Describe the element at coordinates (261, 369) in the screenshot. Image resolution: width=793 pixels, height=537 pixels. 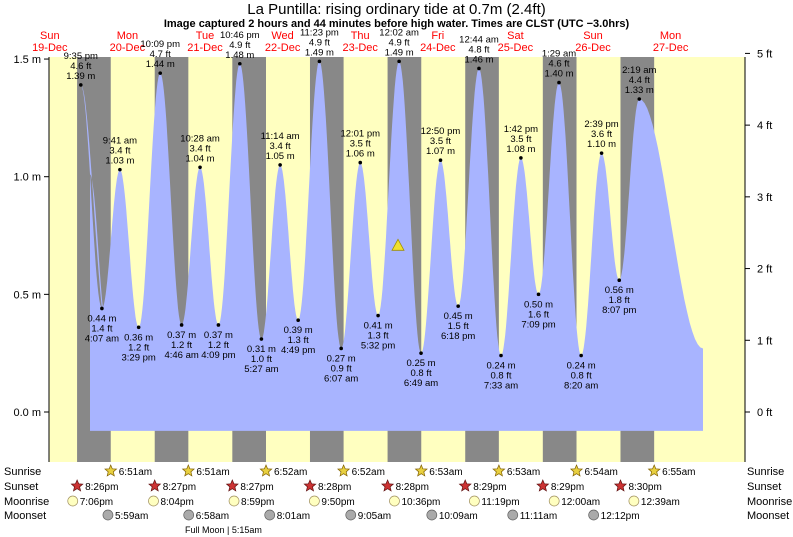
I see `low-tide-label: 5:27 am` at that location.